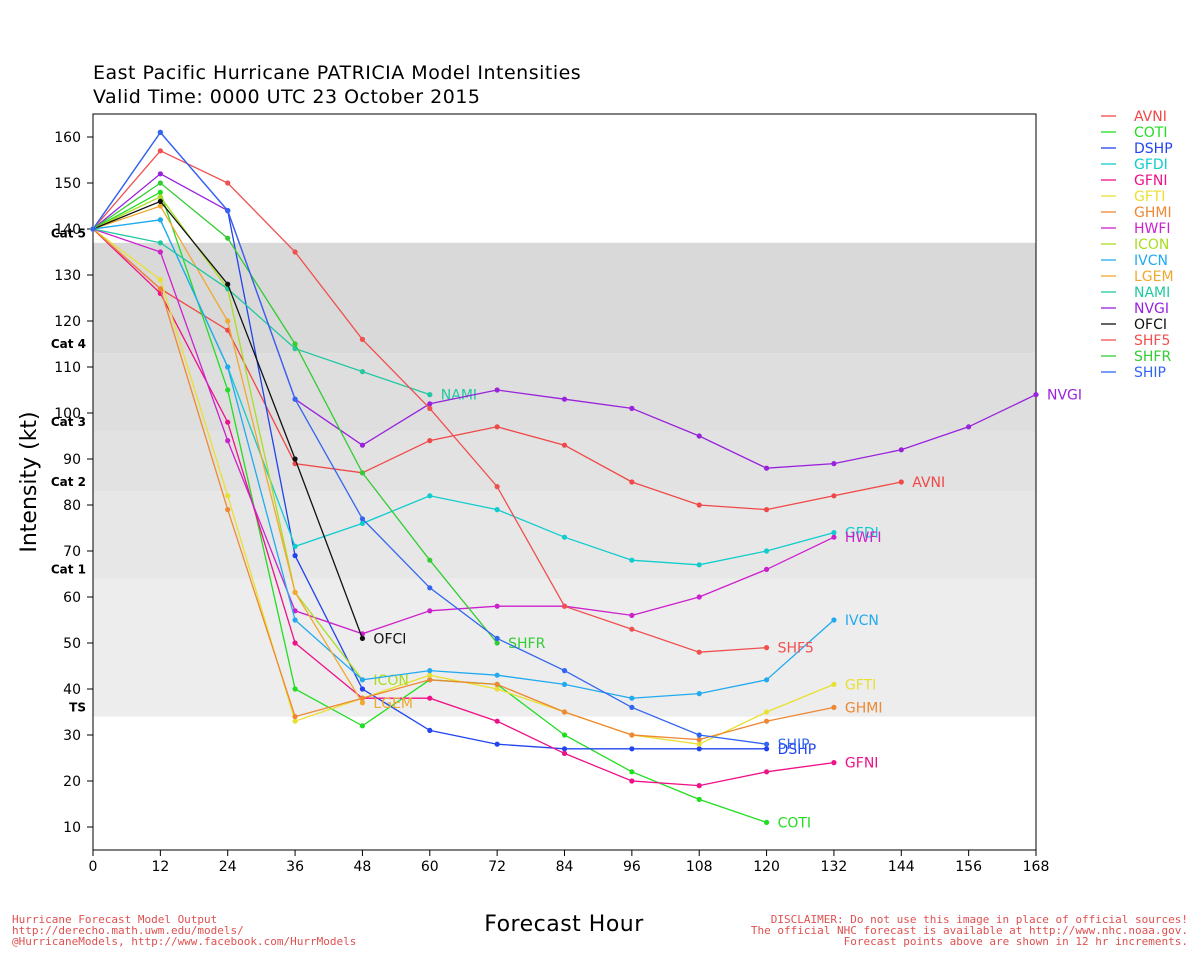 The width and height of the screenshot is (1200, 960). I want to click on x-tick-label: 96, so click(632, 867).